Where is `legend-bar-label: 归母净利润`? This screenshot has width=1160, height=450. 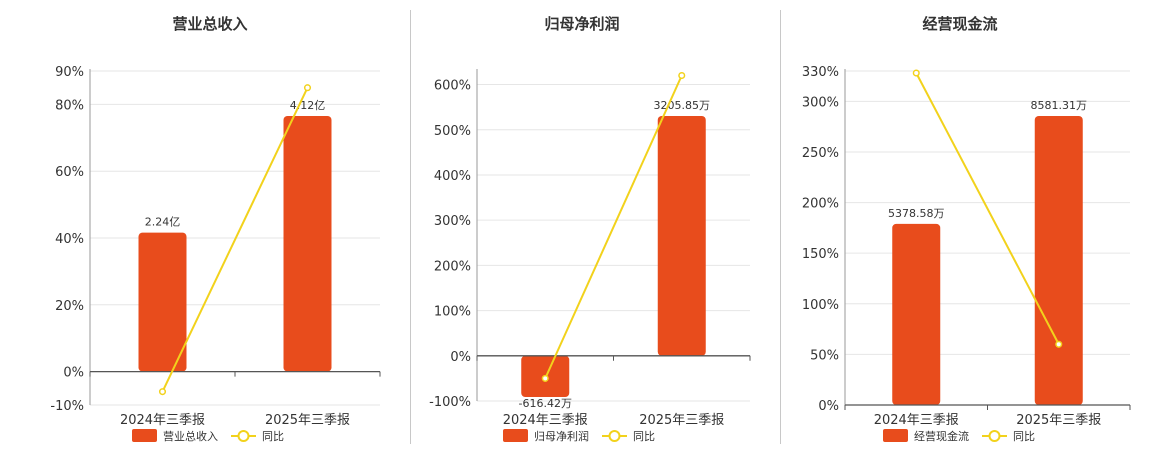
legend-bar-label: 归母净利润 is located at coordinates (561, 436).